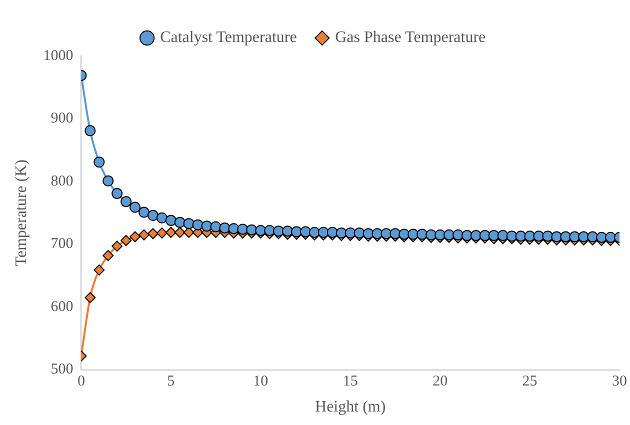 This screenshot has height=425, width=630. Describe the element at coordinates (62, 118) in the screenshot. I see `y-tick-label: 900` at that location.